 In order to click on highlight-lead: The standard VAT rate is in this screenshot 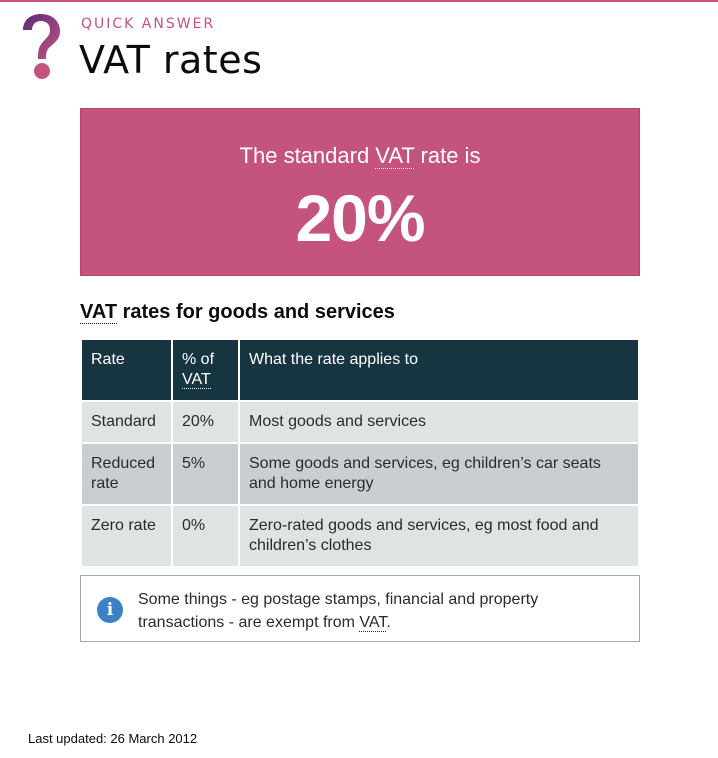, I will do `click(360, 156)`.